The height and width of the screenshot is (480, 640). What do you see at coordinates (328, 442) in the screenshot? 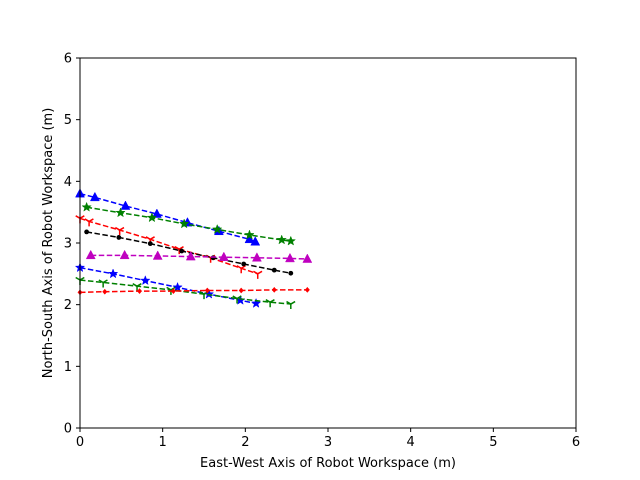
I see `x-tick-label: 3` at bounding box center [328, 442].